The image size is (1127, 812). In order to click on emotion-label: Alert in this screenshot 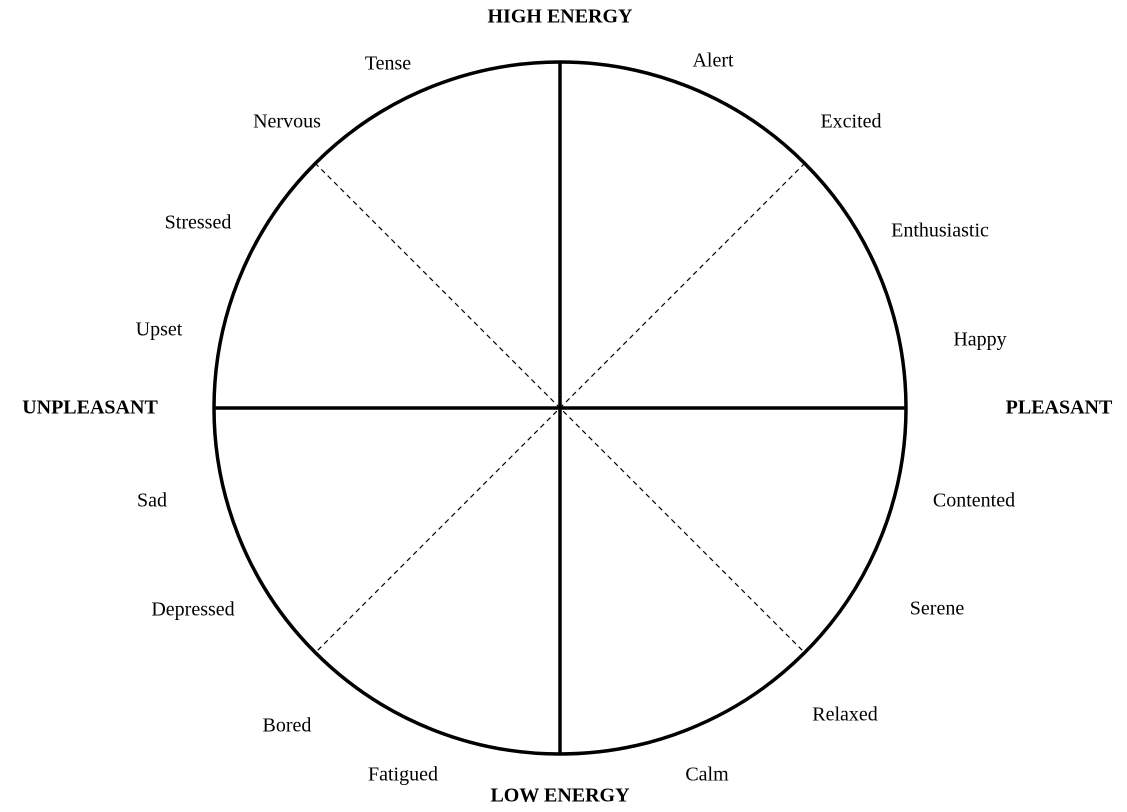, I will do `click(713, 61)`.